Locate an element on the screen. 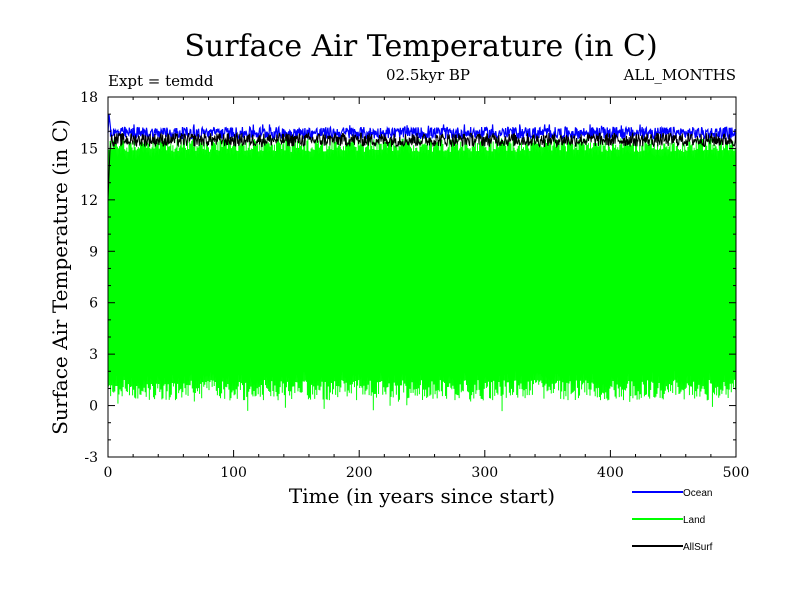 Image resolution: width=800 pixels, height=600 pixels. y-tick-label: 9 is located at coordinates (93, 252).